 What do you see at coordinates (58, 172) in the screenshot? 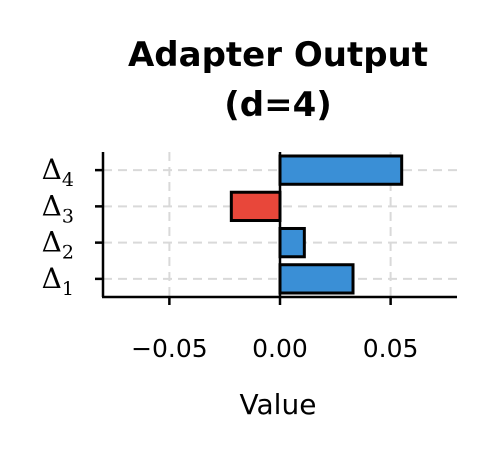
I see `y-tick-label-4: Δ4` at bounding box center [58, 172].